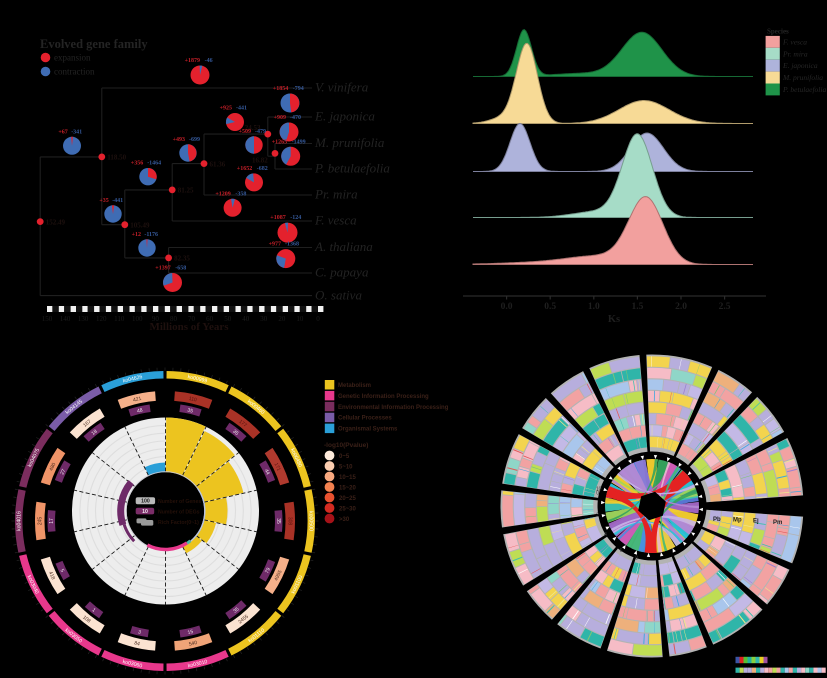 The image size is (827, 678). I want to click on svg-text: -794, so click(298, 89).